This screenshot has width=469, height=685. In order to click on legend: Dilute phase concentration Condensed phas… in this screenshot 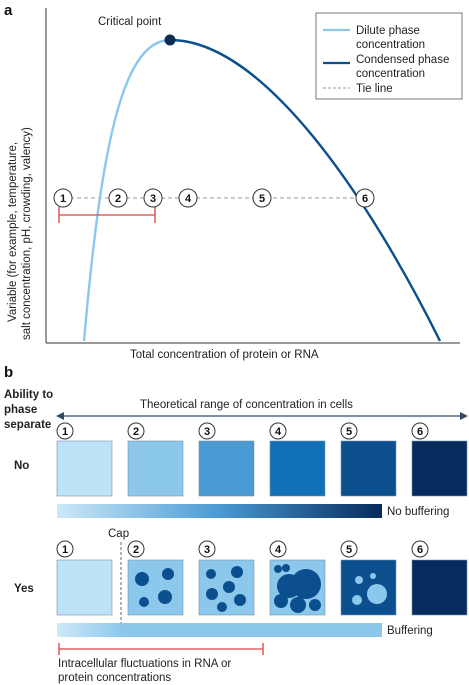, I will do `click(389, 56)`.